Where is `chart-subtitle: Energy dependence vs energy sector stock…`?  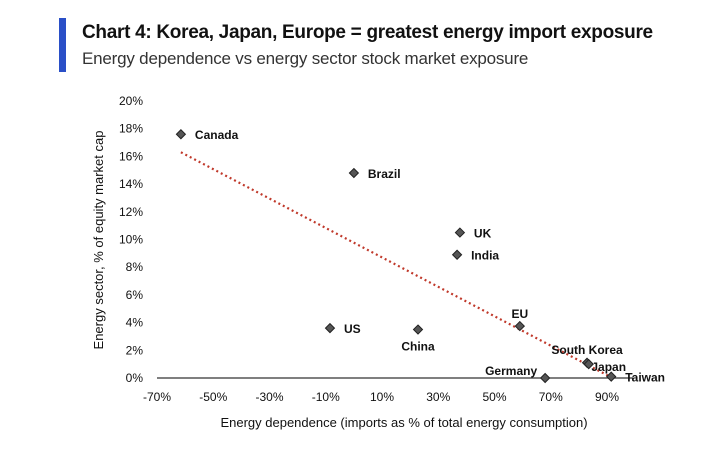
chart-subtitle: Energy dependence vs energy sector stock… is located at coordinates (305, 58).